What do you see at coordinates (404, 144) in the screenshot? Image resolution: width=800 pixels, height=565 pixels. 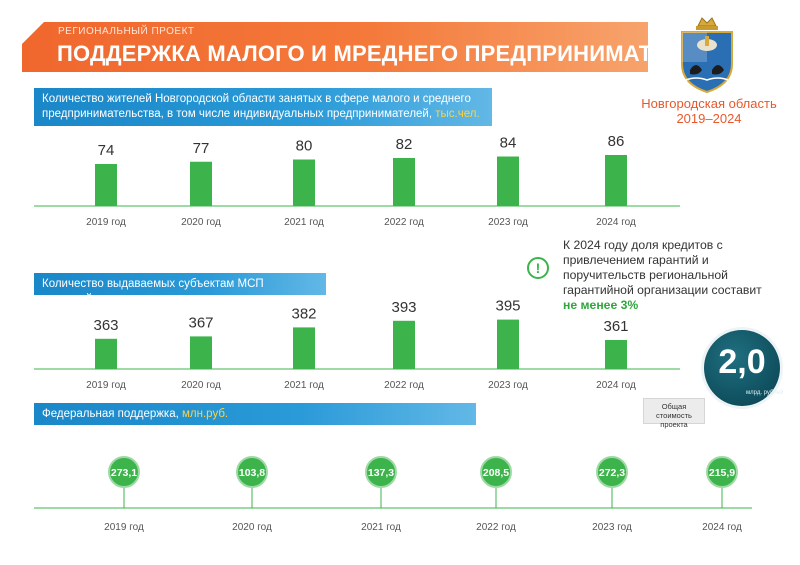 I see `chart1-value-label: 82` at bounding box center [404, 144].